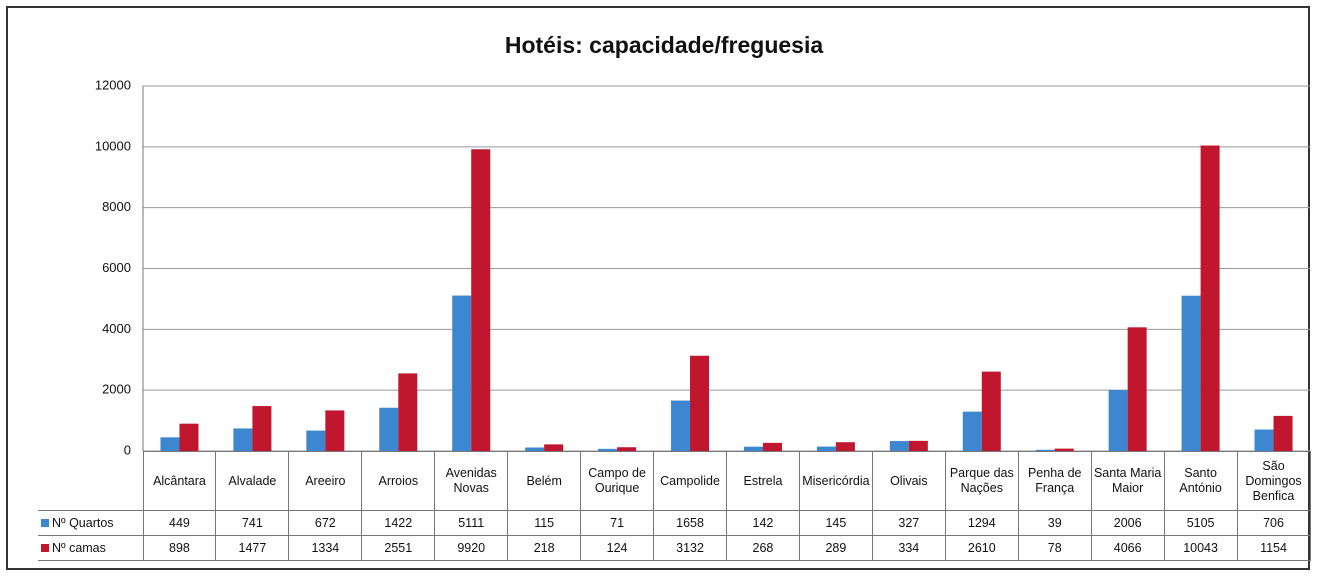 Image resolution: width=1318 pixels, height=580 pixels. What do you see at coordinates (252, 481) in the screenshot?
I see `category-label: Alvalade` at bounding box center [252, 481].